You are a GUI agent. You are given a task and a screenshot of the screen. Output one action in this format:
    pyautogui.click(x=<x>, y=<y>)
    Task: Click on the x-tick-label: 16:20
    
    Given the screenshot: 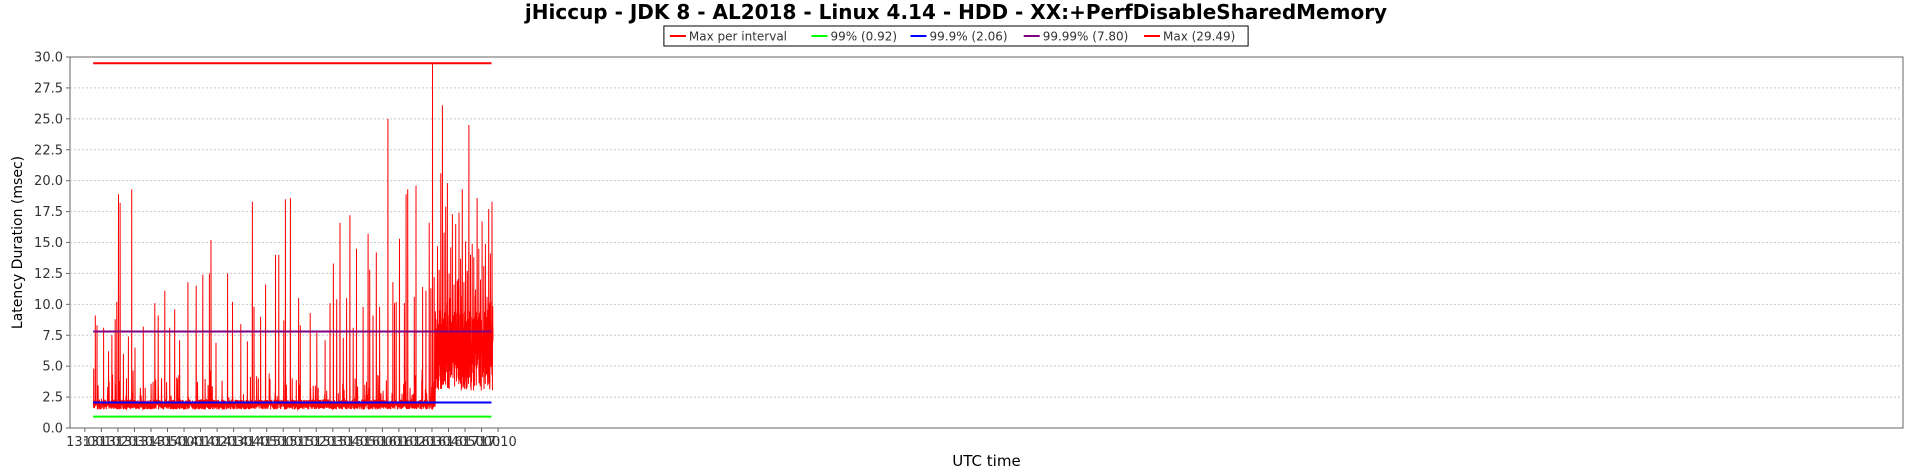 What is the action you would take?
    pyautogui.click(x=415, y=442)
    